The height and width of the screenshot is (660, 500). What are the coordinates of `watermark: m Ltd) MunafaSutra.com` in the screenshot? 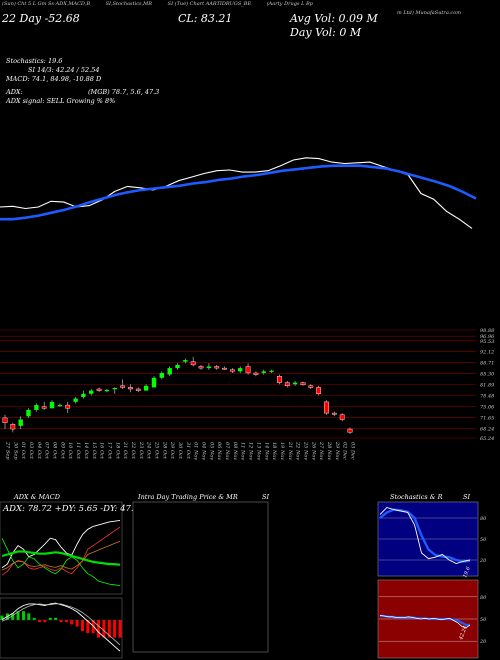 It's located at (429, 13).